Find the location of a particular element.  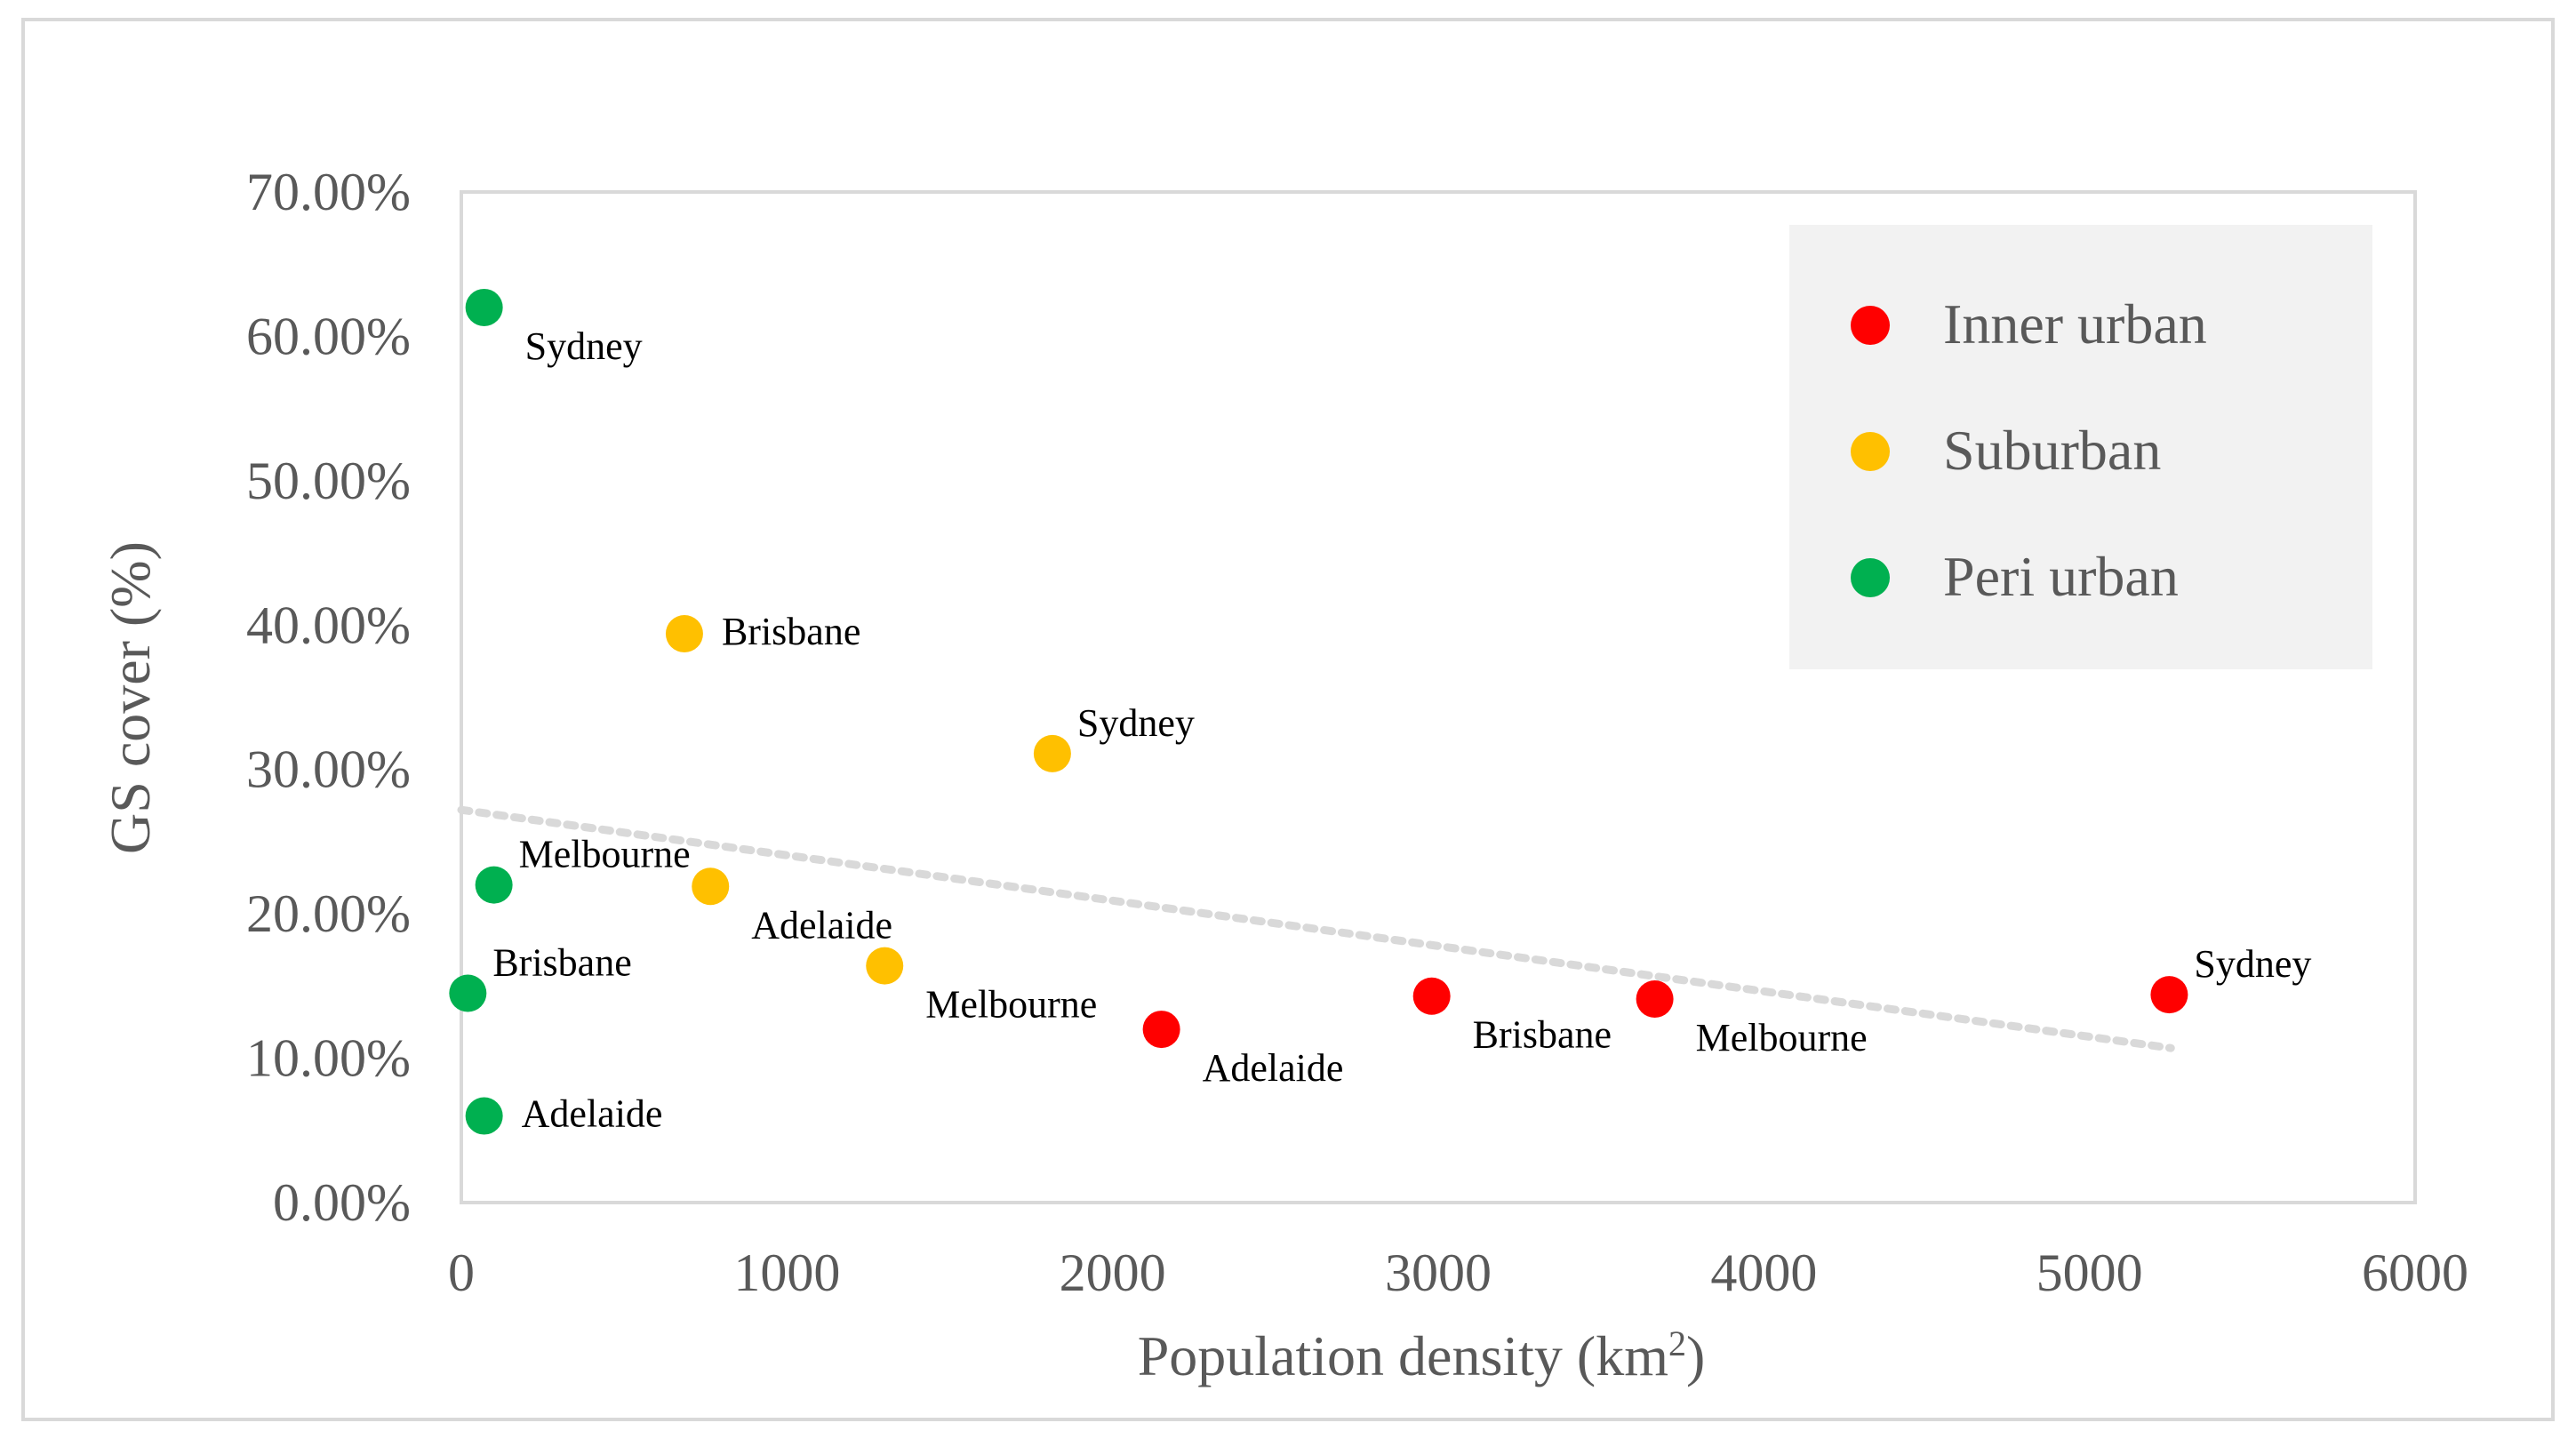

y-tick-label: 60.00% is located at coordinates (328, 336).